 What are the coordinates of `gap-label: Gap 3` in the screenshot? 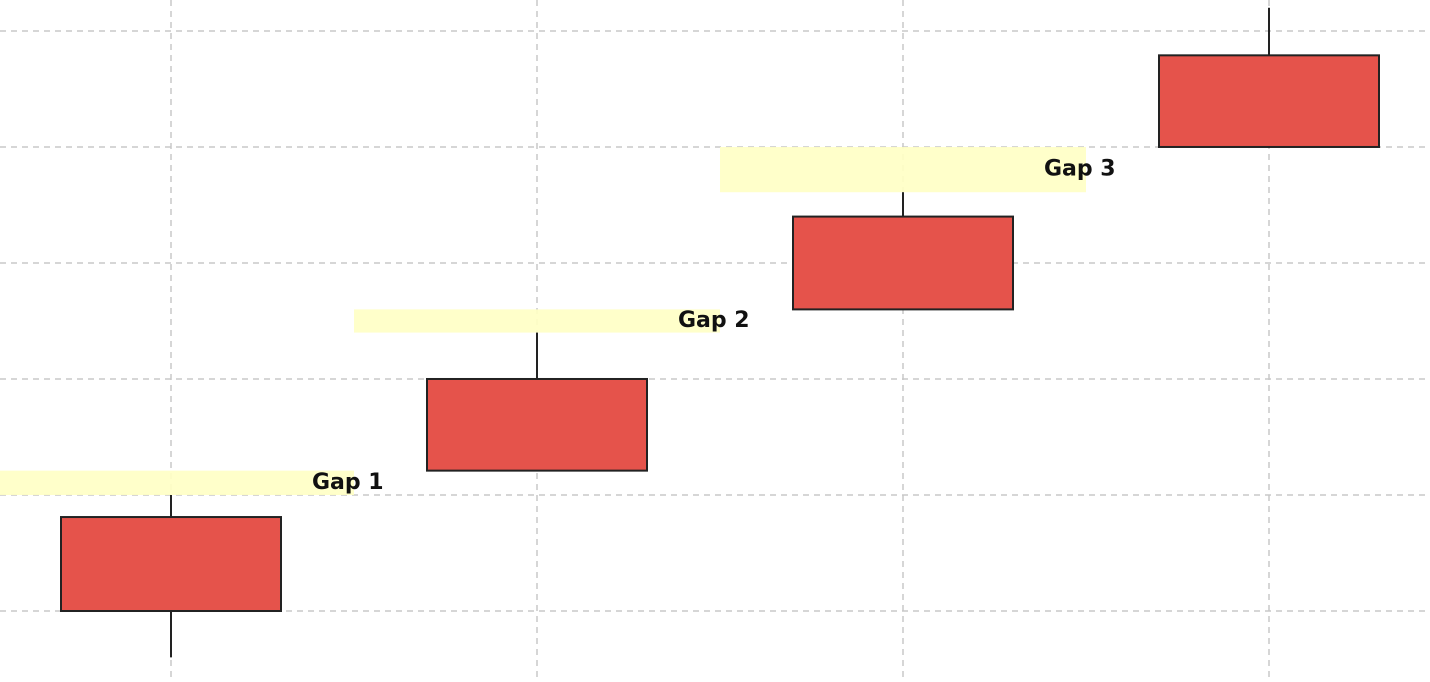 It's located at (1080, 169).